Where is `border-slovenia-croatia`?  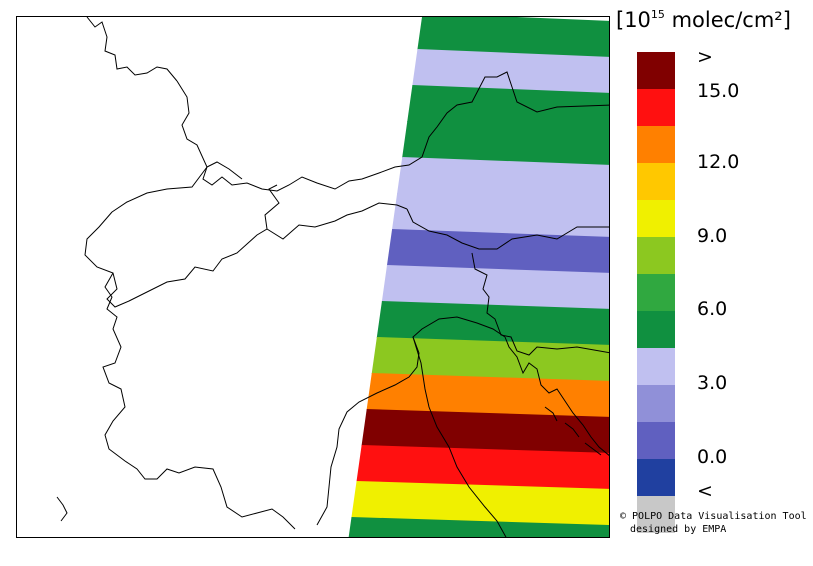 border-slovenia-croatia is located at coordinates (540, 304).